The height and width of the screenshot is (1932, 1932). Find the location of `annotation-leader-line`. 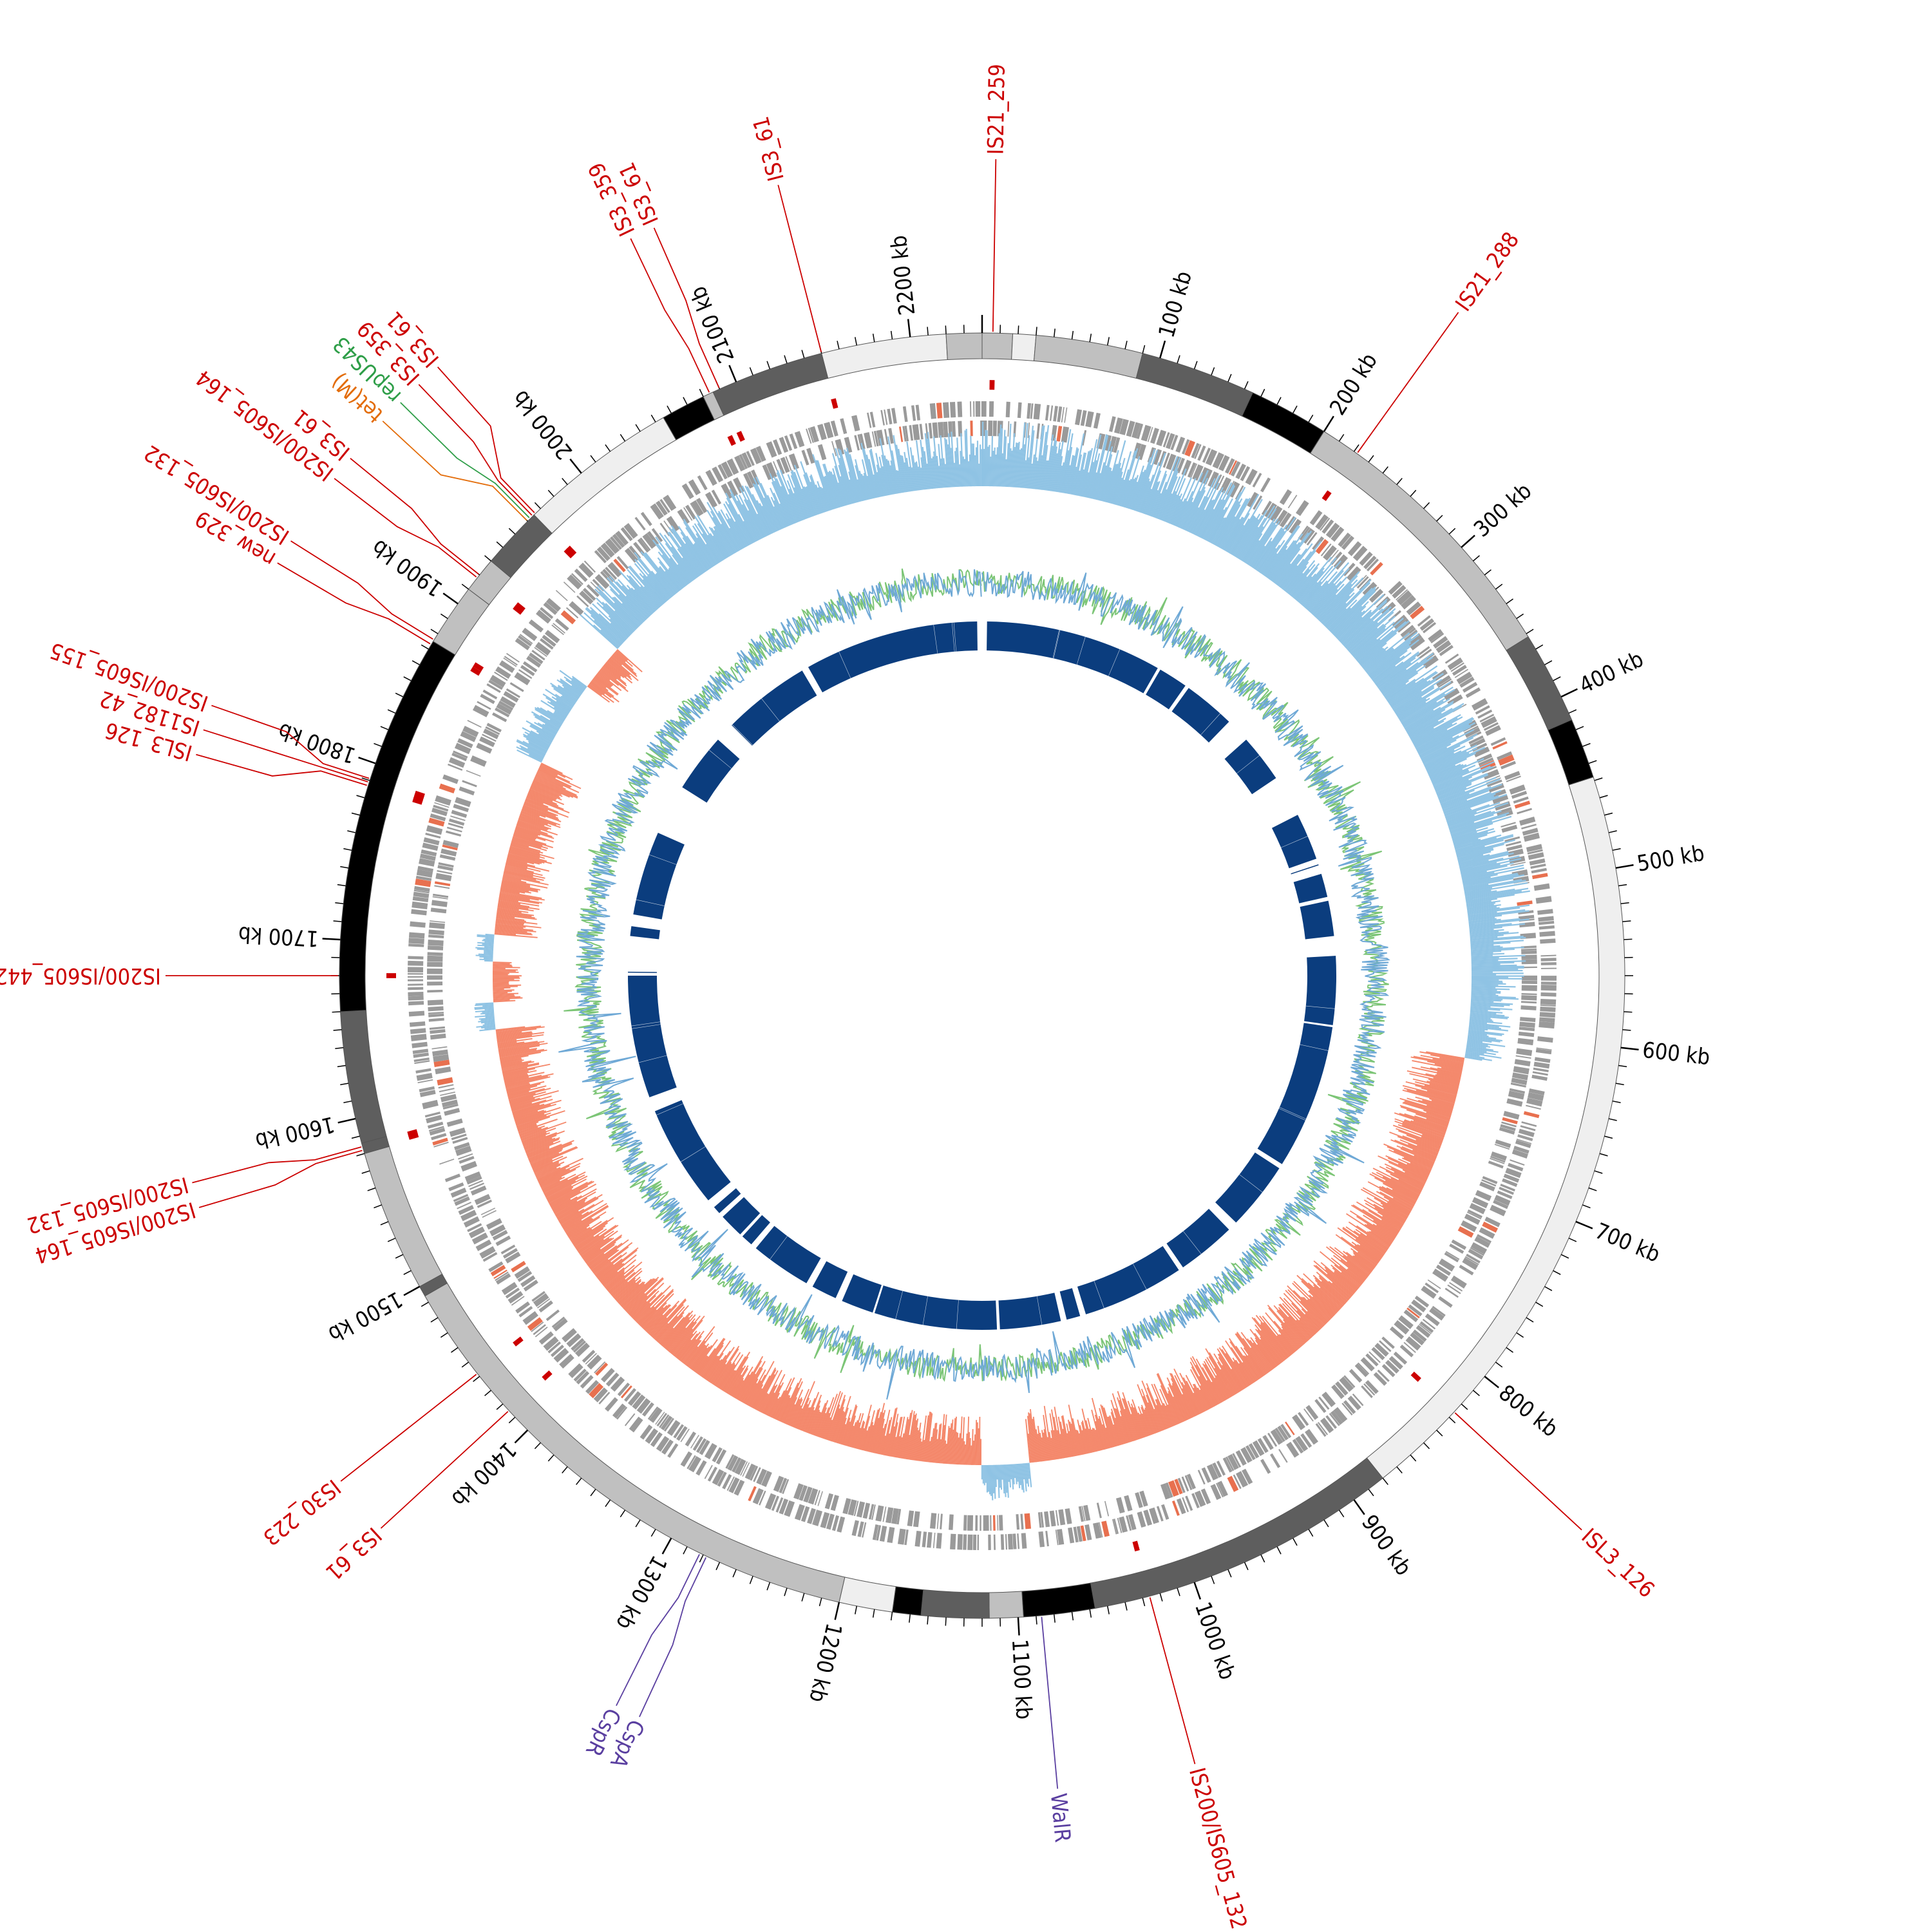

annotation-leader-line is located at coordinates (445, 1470).